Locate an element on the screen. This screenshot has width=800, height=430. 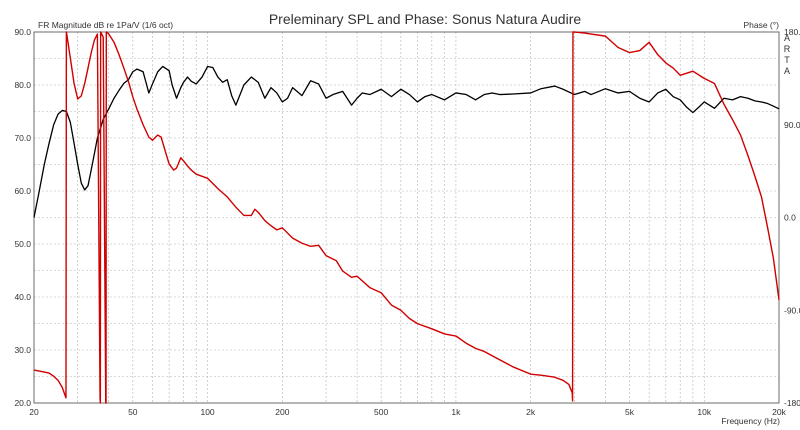
y-left-tick-label: 90.0 is located at coordinates (22, 32).